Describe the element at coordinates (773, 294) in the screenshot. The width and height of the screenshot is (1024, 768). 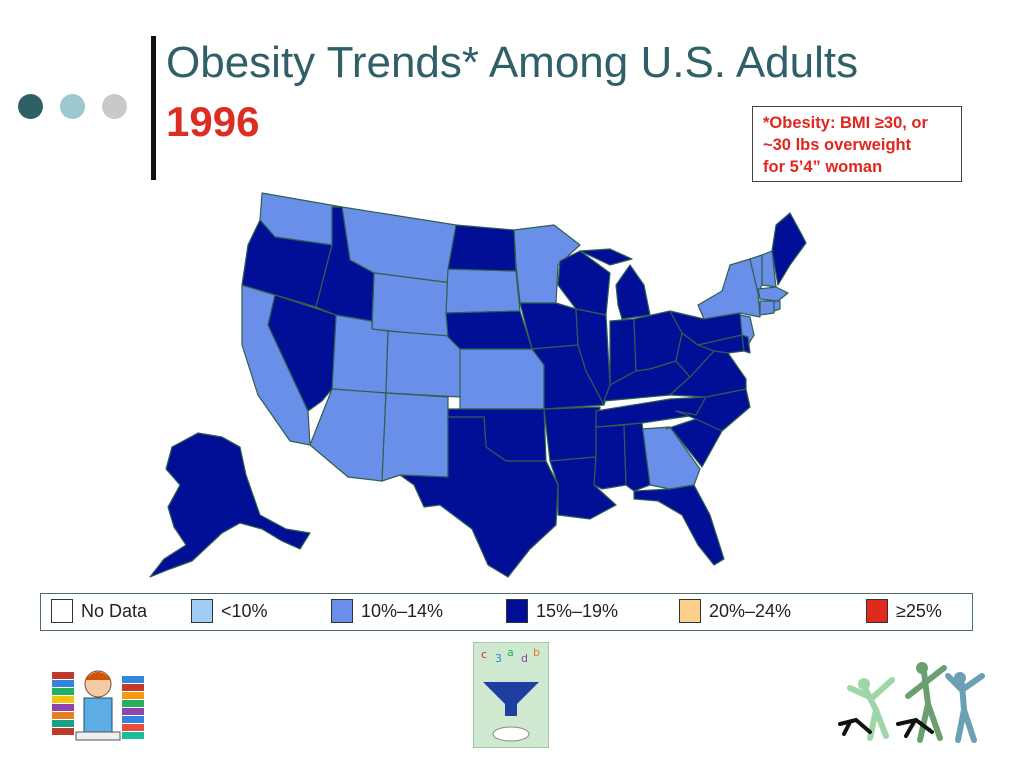
I see `state-massachusetts` at that location.